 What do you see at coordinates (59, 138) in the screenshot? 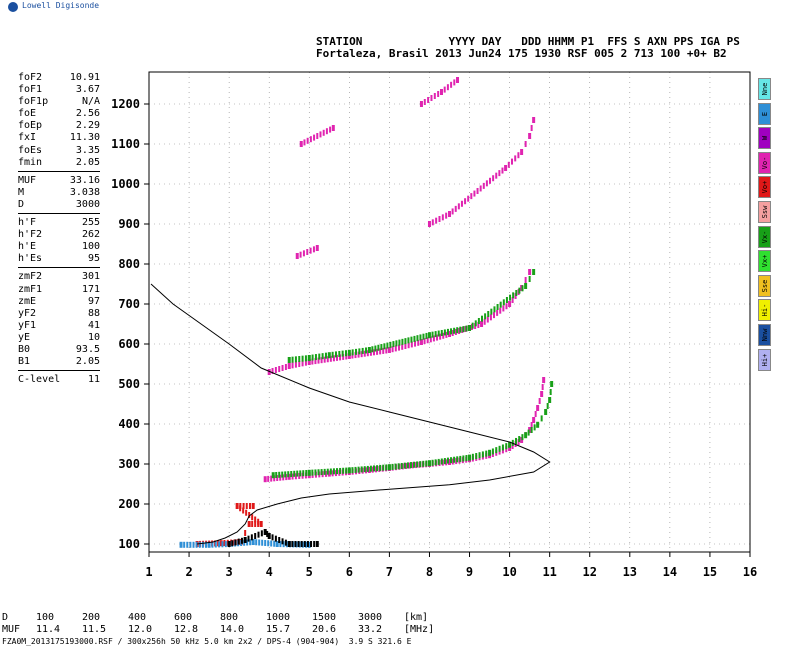
I see `param-row: fxI 11.30` at bounding box center [59, 138].